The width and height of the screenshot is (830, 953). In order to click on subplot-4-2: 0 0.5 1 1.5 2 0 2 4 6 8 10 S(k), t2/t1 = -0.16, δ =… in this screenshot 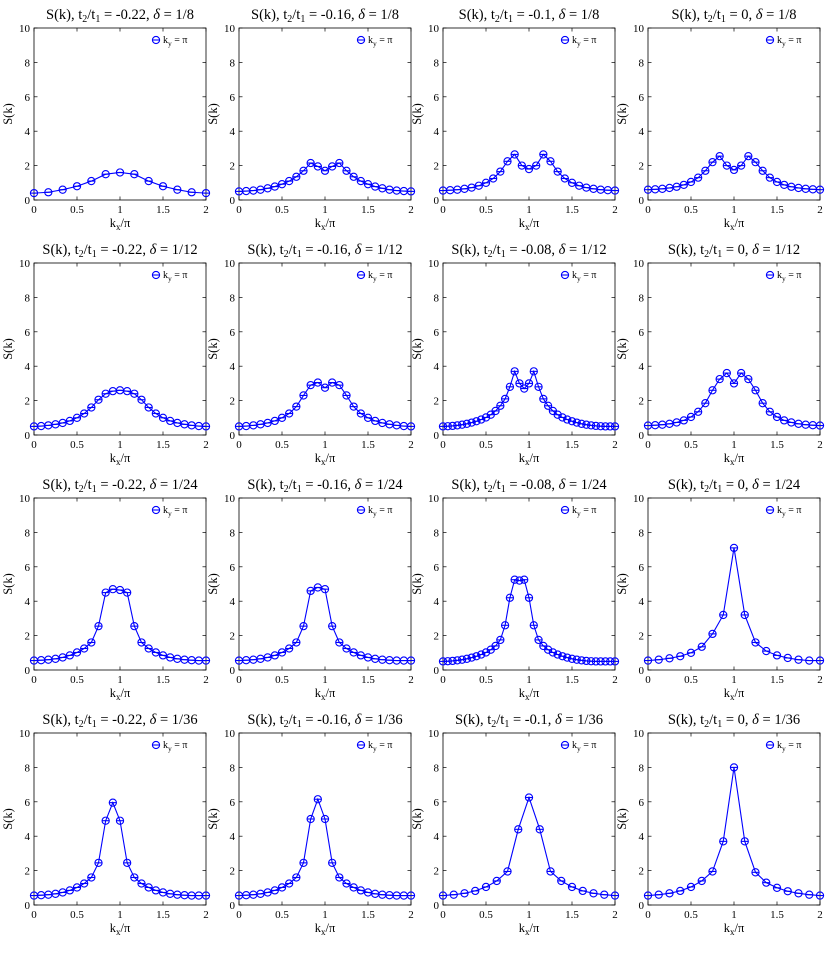, I will do `click(311, 824)`.